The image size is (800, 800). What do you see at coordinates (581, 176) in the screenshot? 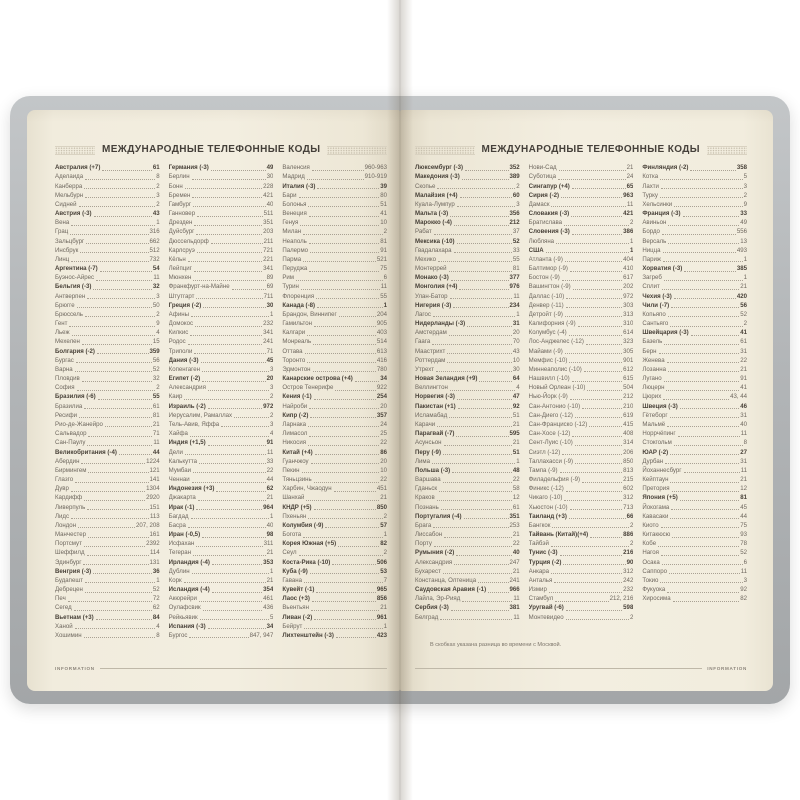
I see `city-code-row: Суботица 24` at bounding box center [581, 176].